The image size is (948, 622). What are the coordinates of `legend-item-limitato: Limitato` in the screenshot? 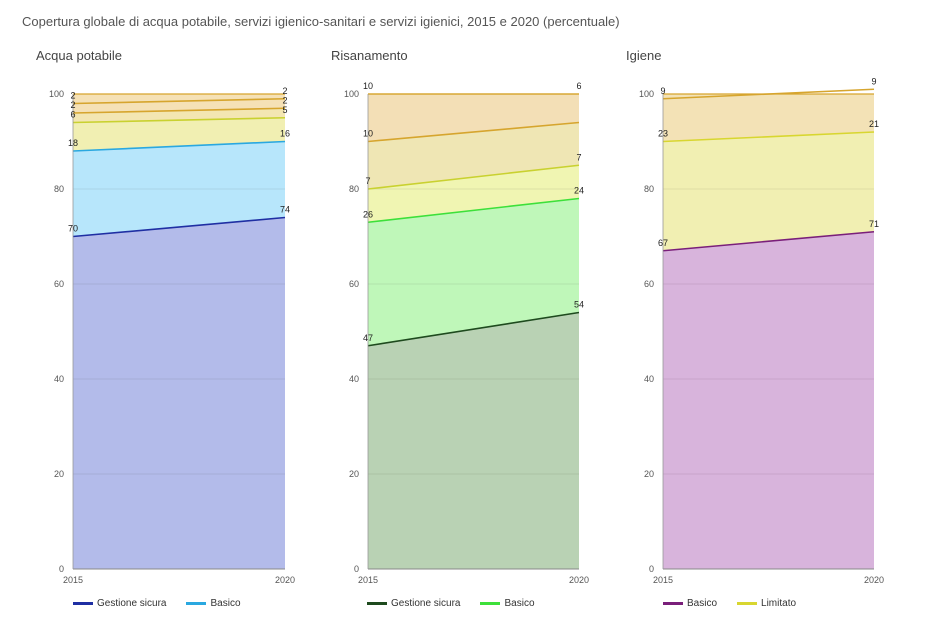 It's located at (766, 603).